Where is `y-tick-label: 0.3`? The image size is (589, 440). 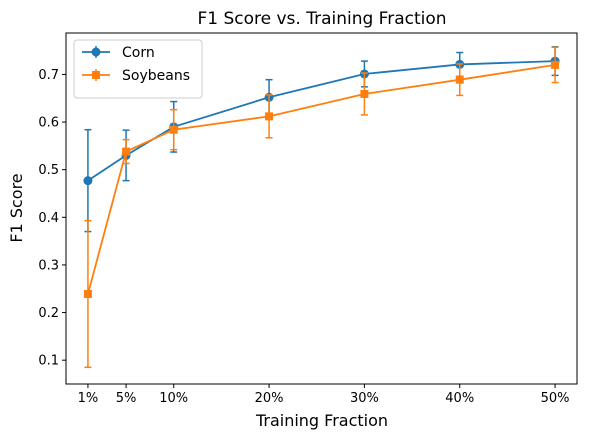 y-tick-label: 0.3 is located at coordinates (48, 265).